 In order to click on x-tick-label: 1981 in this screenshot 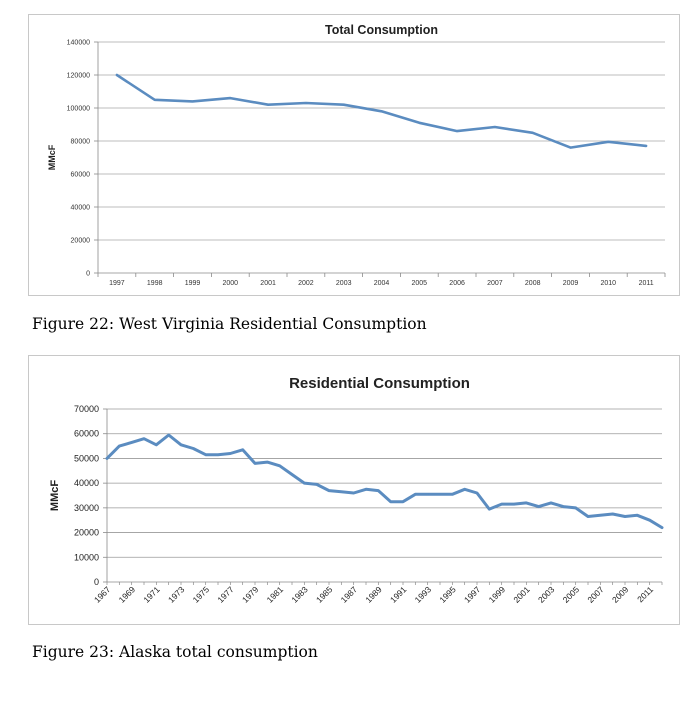, I will do `click(275, 594)`.